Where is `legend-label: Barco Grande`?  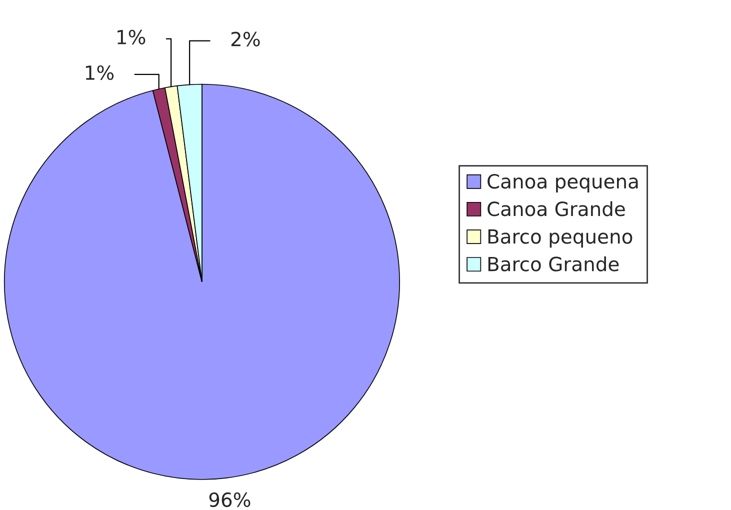
legend-label: Barco Grande is located at coordinates (553, 264).